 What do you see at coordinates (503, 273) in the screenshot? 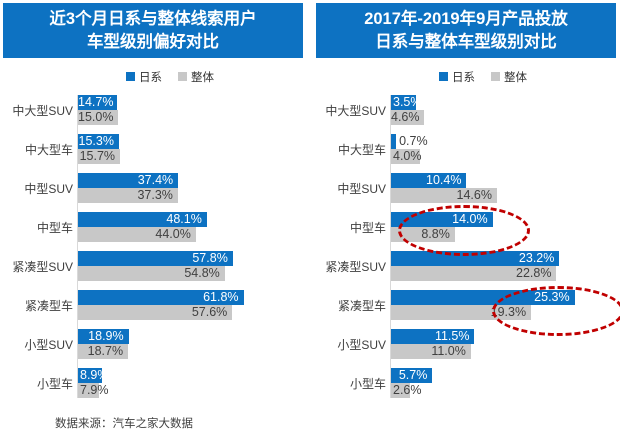
I see `bar-line: 22.8%` at bounding box center [503, 273].